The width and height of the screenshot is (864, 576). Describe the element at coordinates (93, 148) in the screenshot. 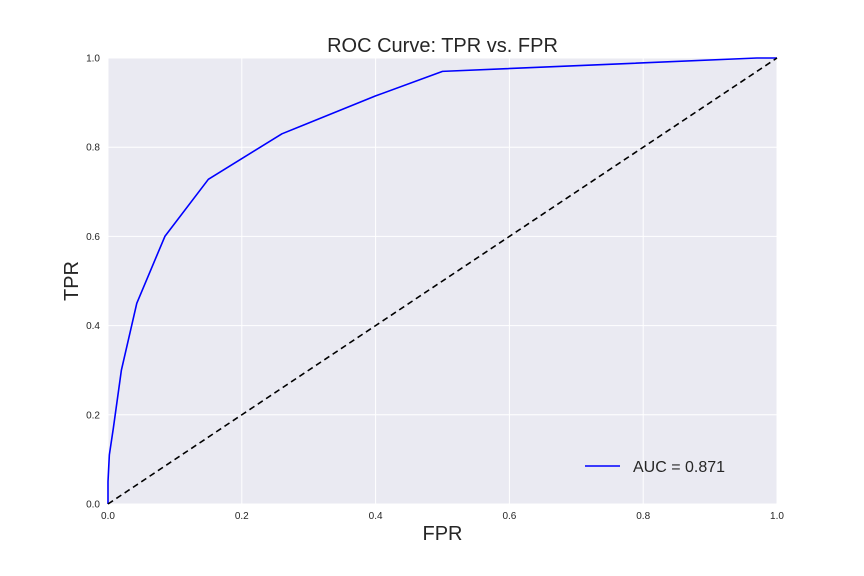

I see `y-tick-label: 0.8` at that location.